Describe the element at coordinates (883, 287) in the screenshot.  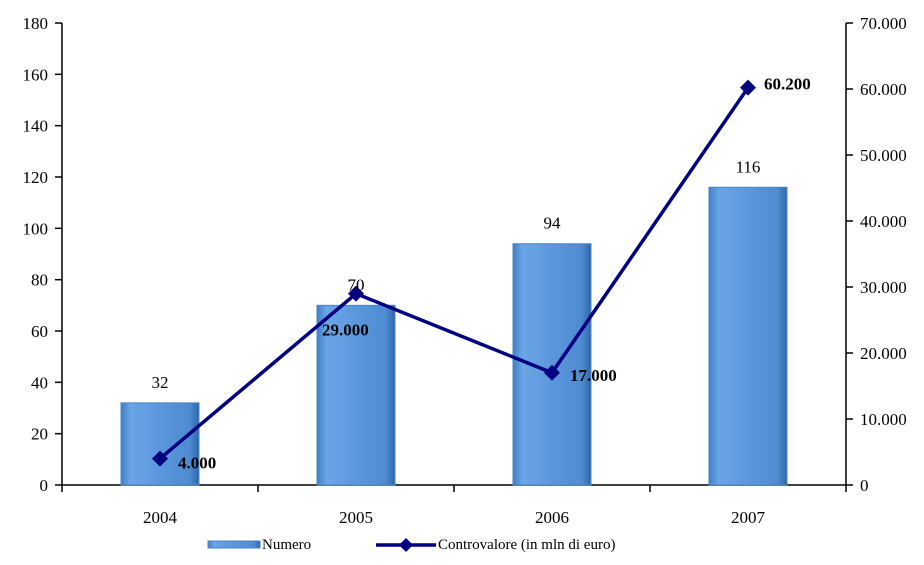
I see `y-right-tick-label: 30.000` at that location.